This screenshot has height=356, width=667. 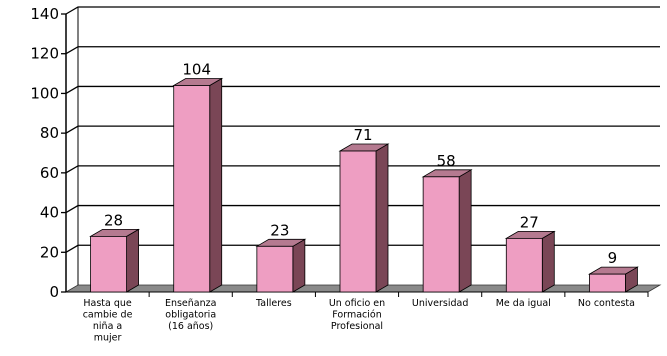 I want to click on data-label: 27, so click(x=529, y=222).